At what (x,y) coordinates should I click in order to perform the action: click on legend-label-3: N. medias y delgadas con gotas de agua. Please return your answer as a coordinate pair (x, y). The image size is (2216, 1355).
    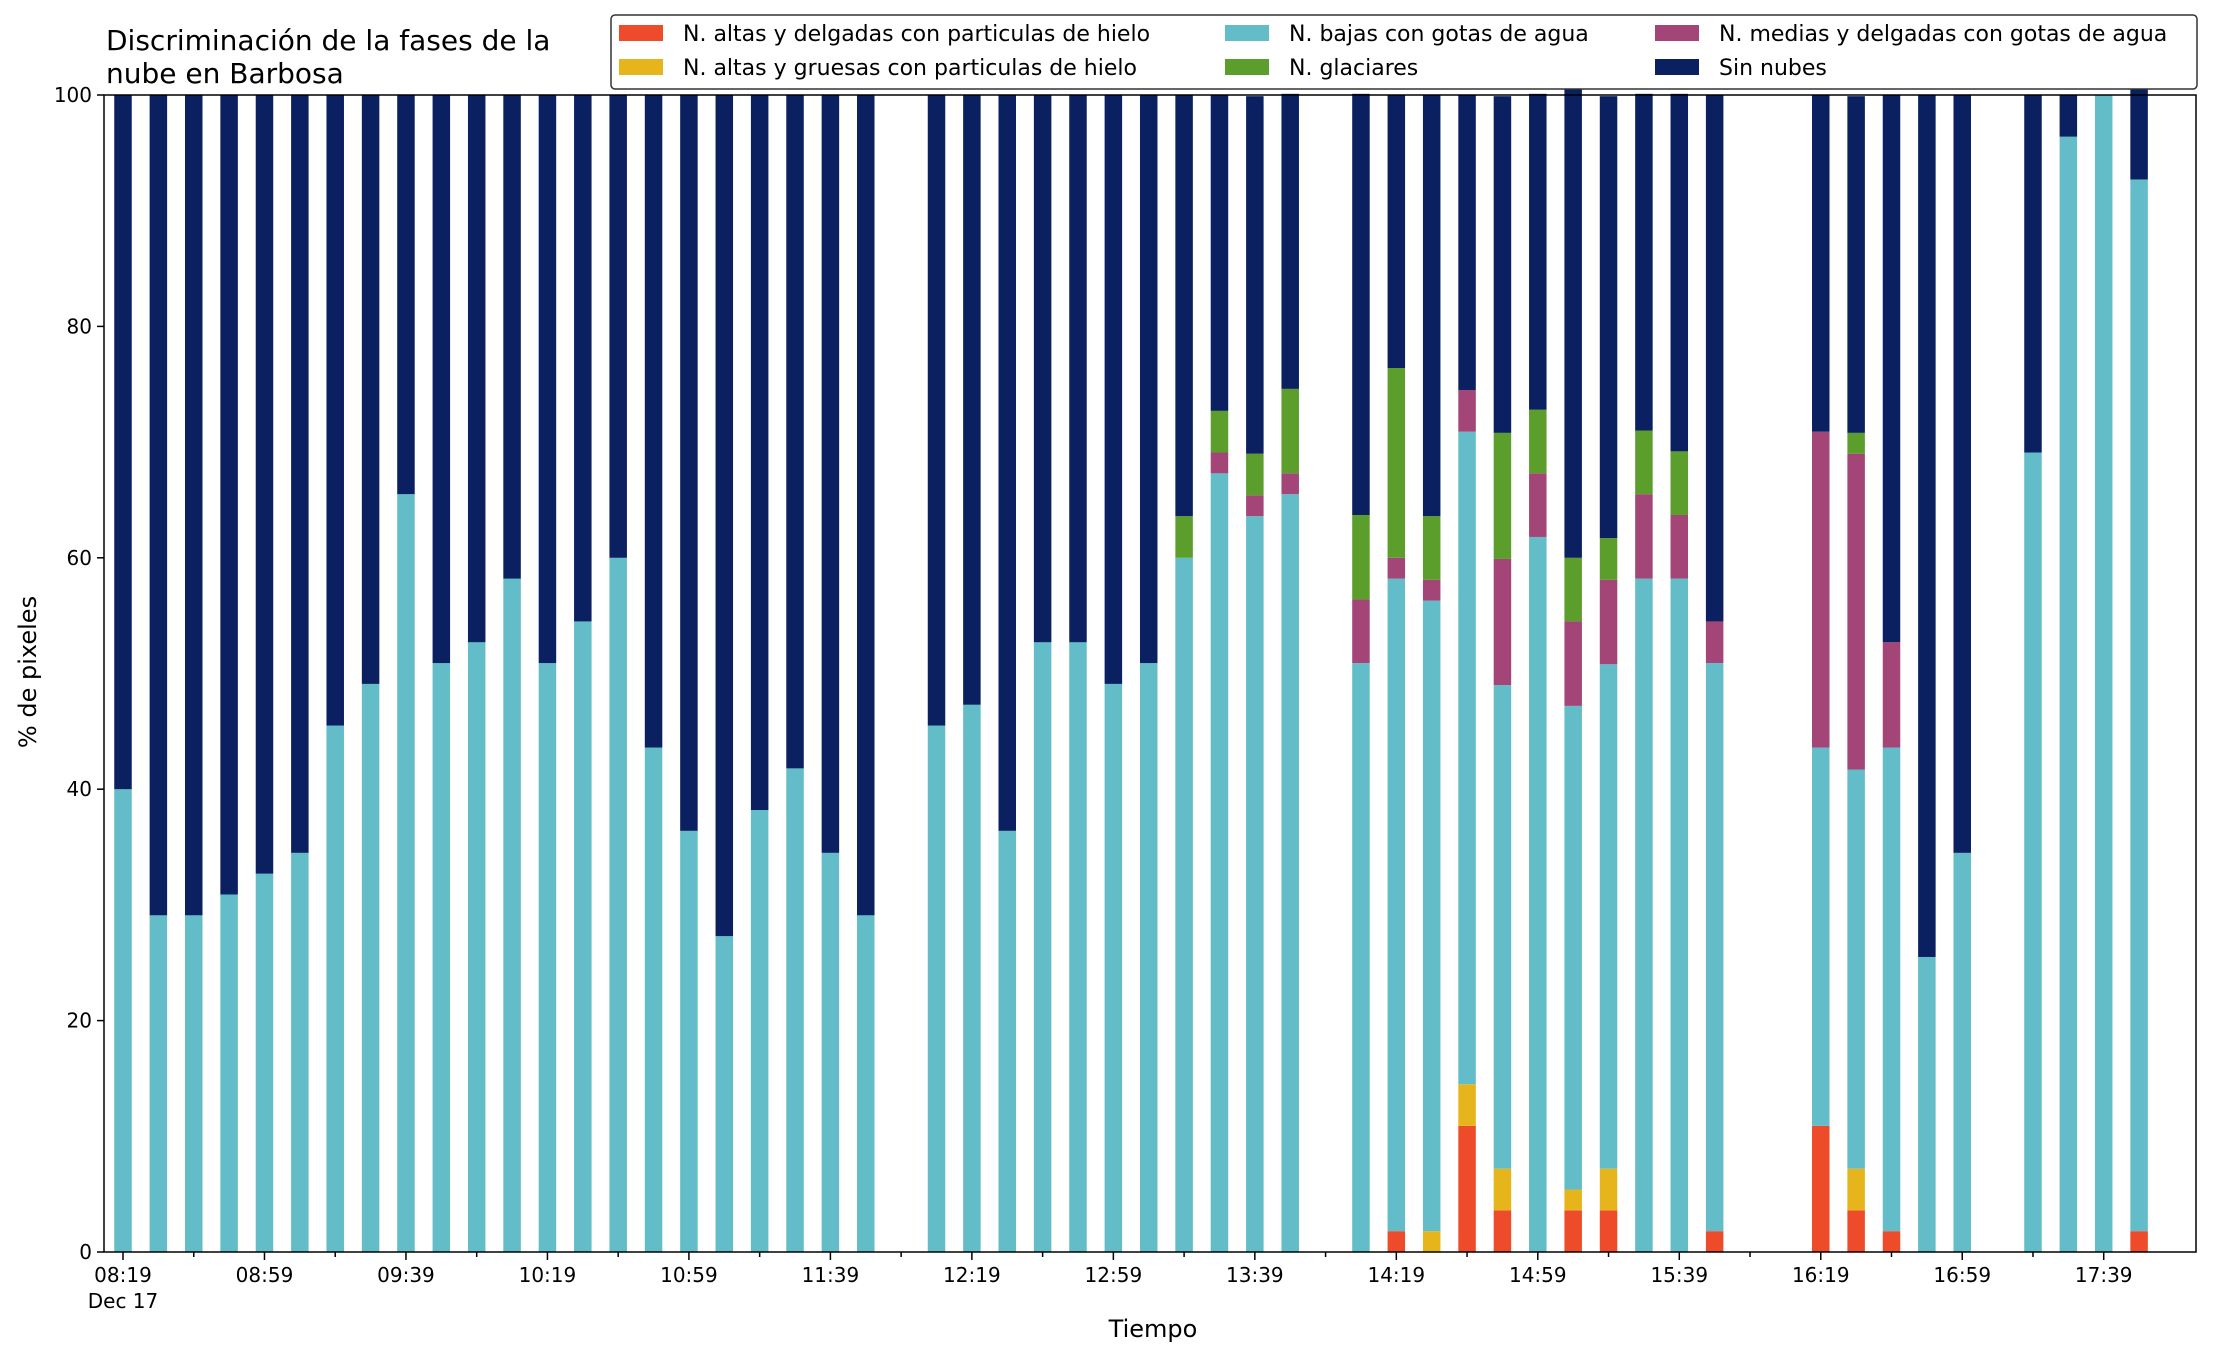
    Looking at the image, I should click on (1943, 34).